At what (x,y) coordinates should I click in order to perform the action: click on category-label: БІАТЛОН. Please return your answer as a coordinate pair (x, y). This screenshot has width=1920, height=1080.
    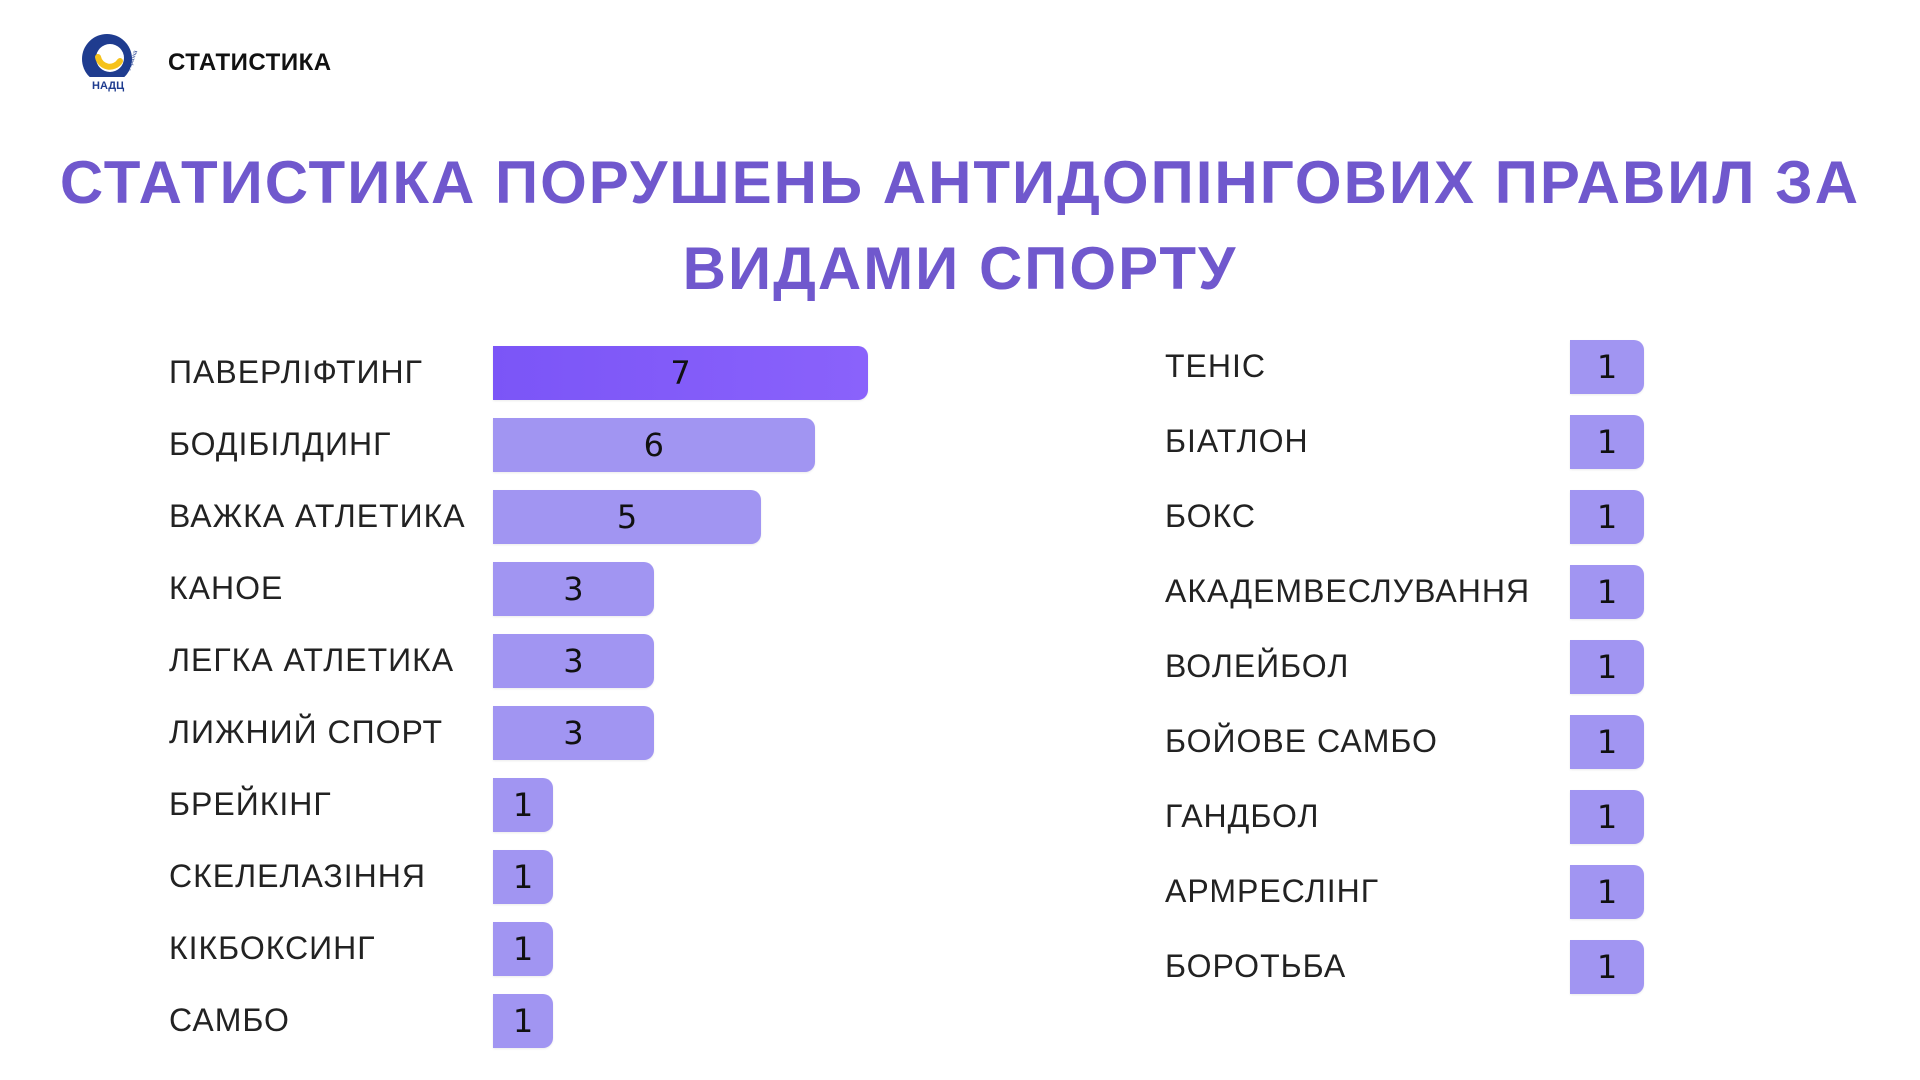
    Looking at the image, I should click on (1237, 441).